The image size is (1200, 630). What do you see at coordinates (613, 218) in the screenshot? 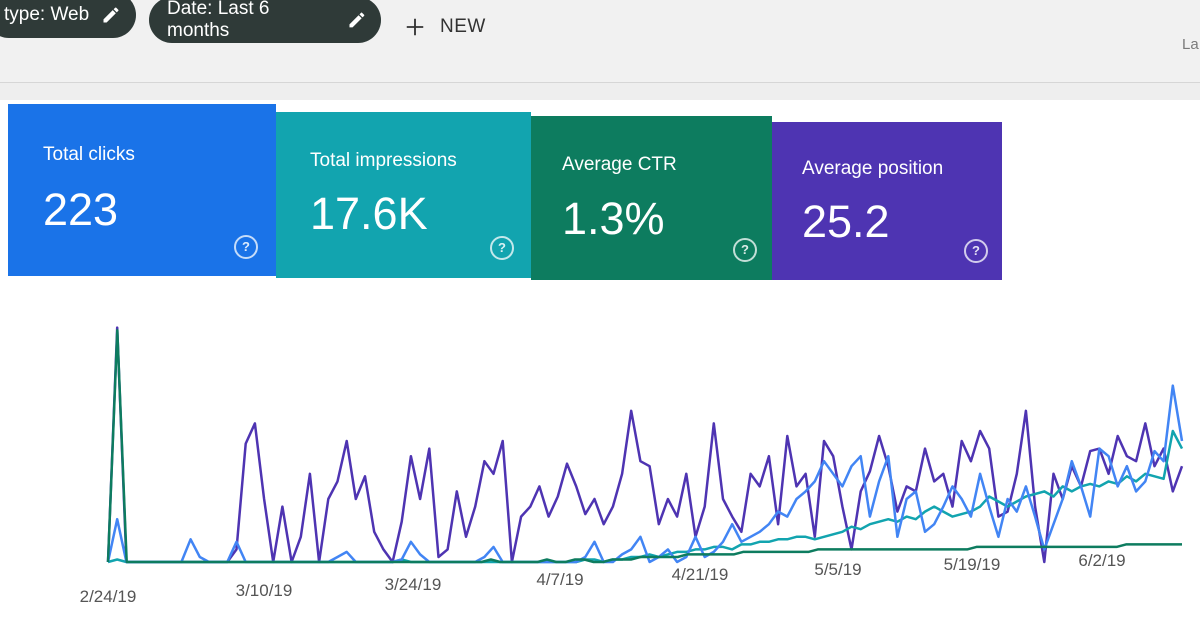
I see `metric-value: 1.3%` at bounding box center [613, 218].